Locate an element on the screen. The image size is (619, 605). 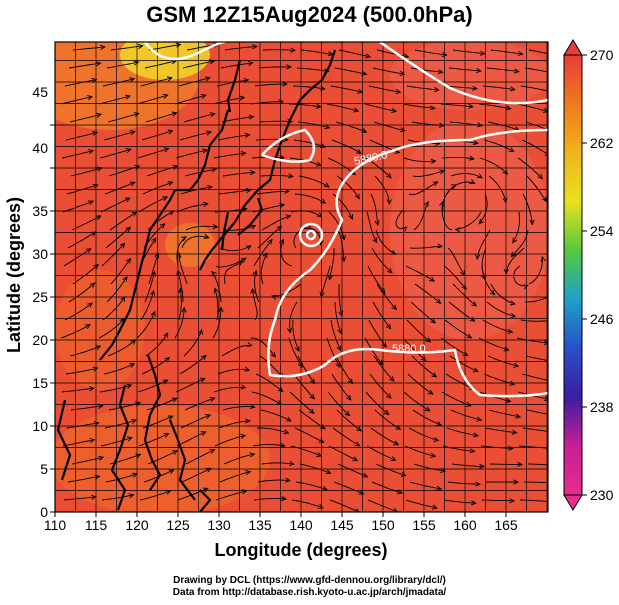
x-tick-label: 150 is located at coordinates (383, 525).